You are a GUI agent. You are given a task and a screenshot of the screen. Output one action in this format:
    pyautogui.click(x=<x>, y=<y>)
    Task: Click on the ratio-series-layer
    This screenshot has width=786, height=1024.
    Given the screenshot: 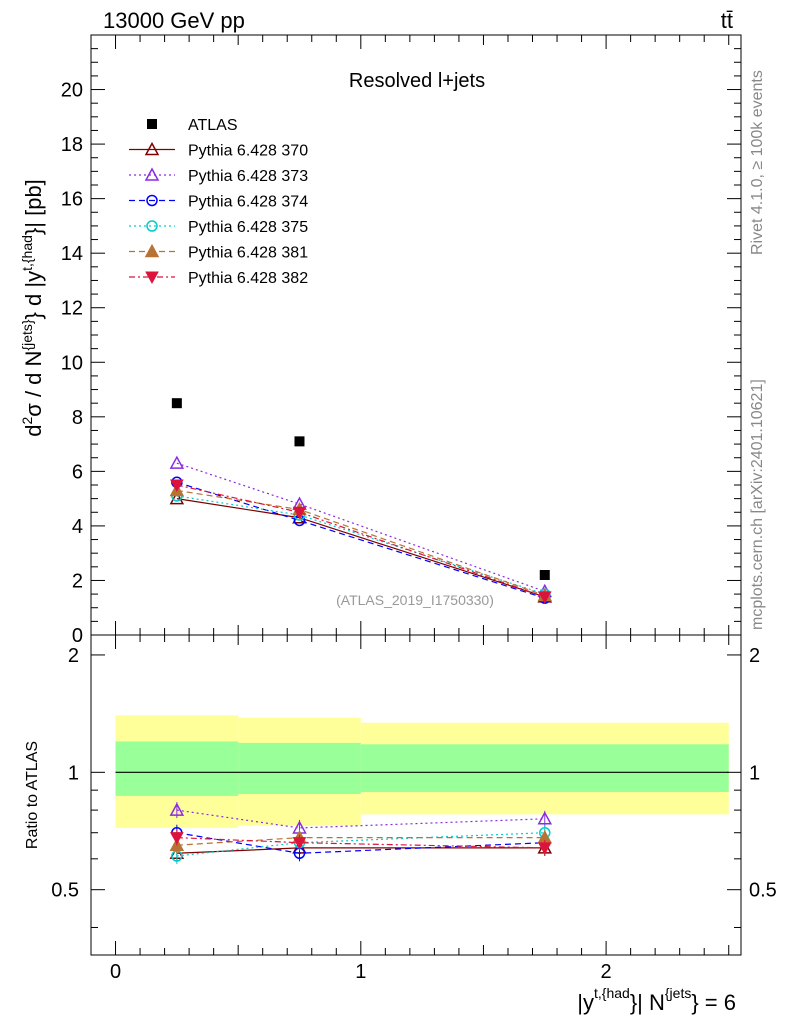 What is the action you would take?
    pyautogui.click(x=361, y=833)
    